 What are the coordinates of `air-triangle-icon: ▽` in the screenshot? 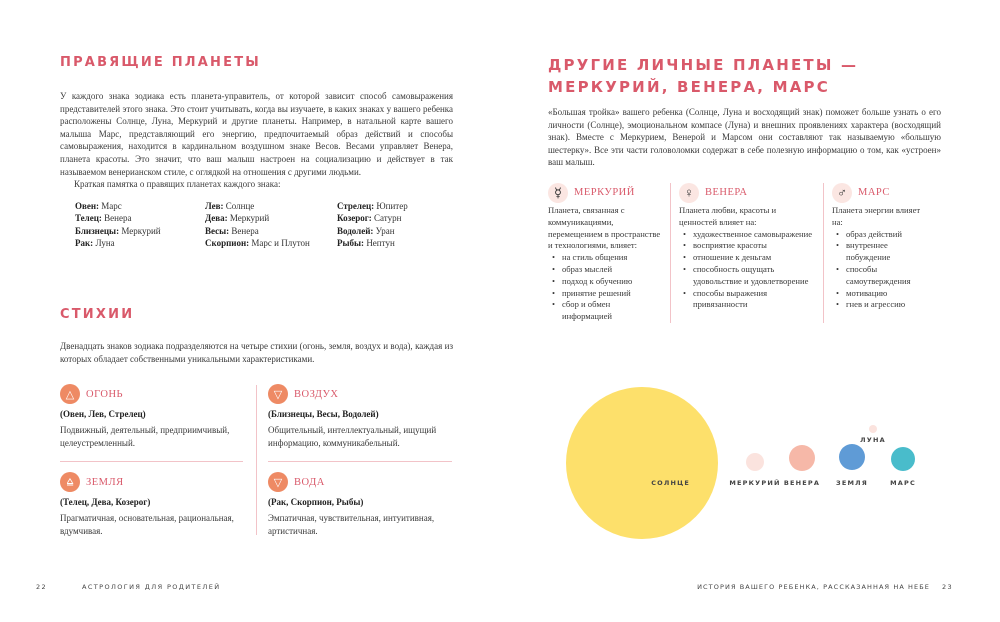 It's located at (278, 394).